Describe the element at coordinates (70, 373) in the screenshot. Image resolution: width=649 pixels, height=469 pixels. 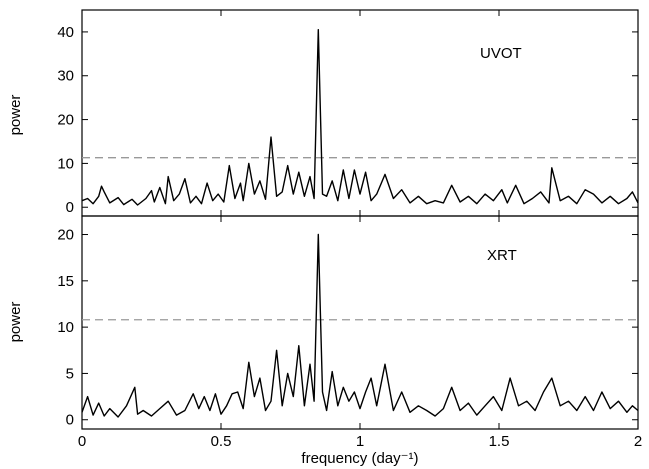
I see `xrt-ytick-label: 5` at that location.